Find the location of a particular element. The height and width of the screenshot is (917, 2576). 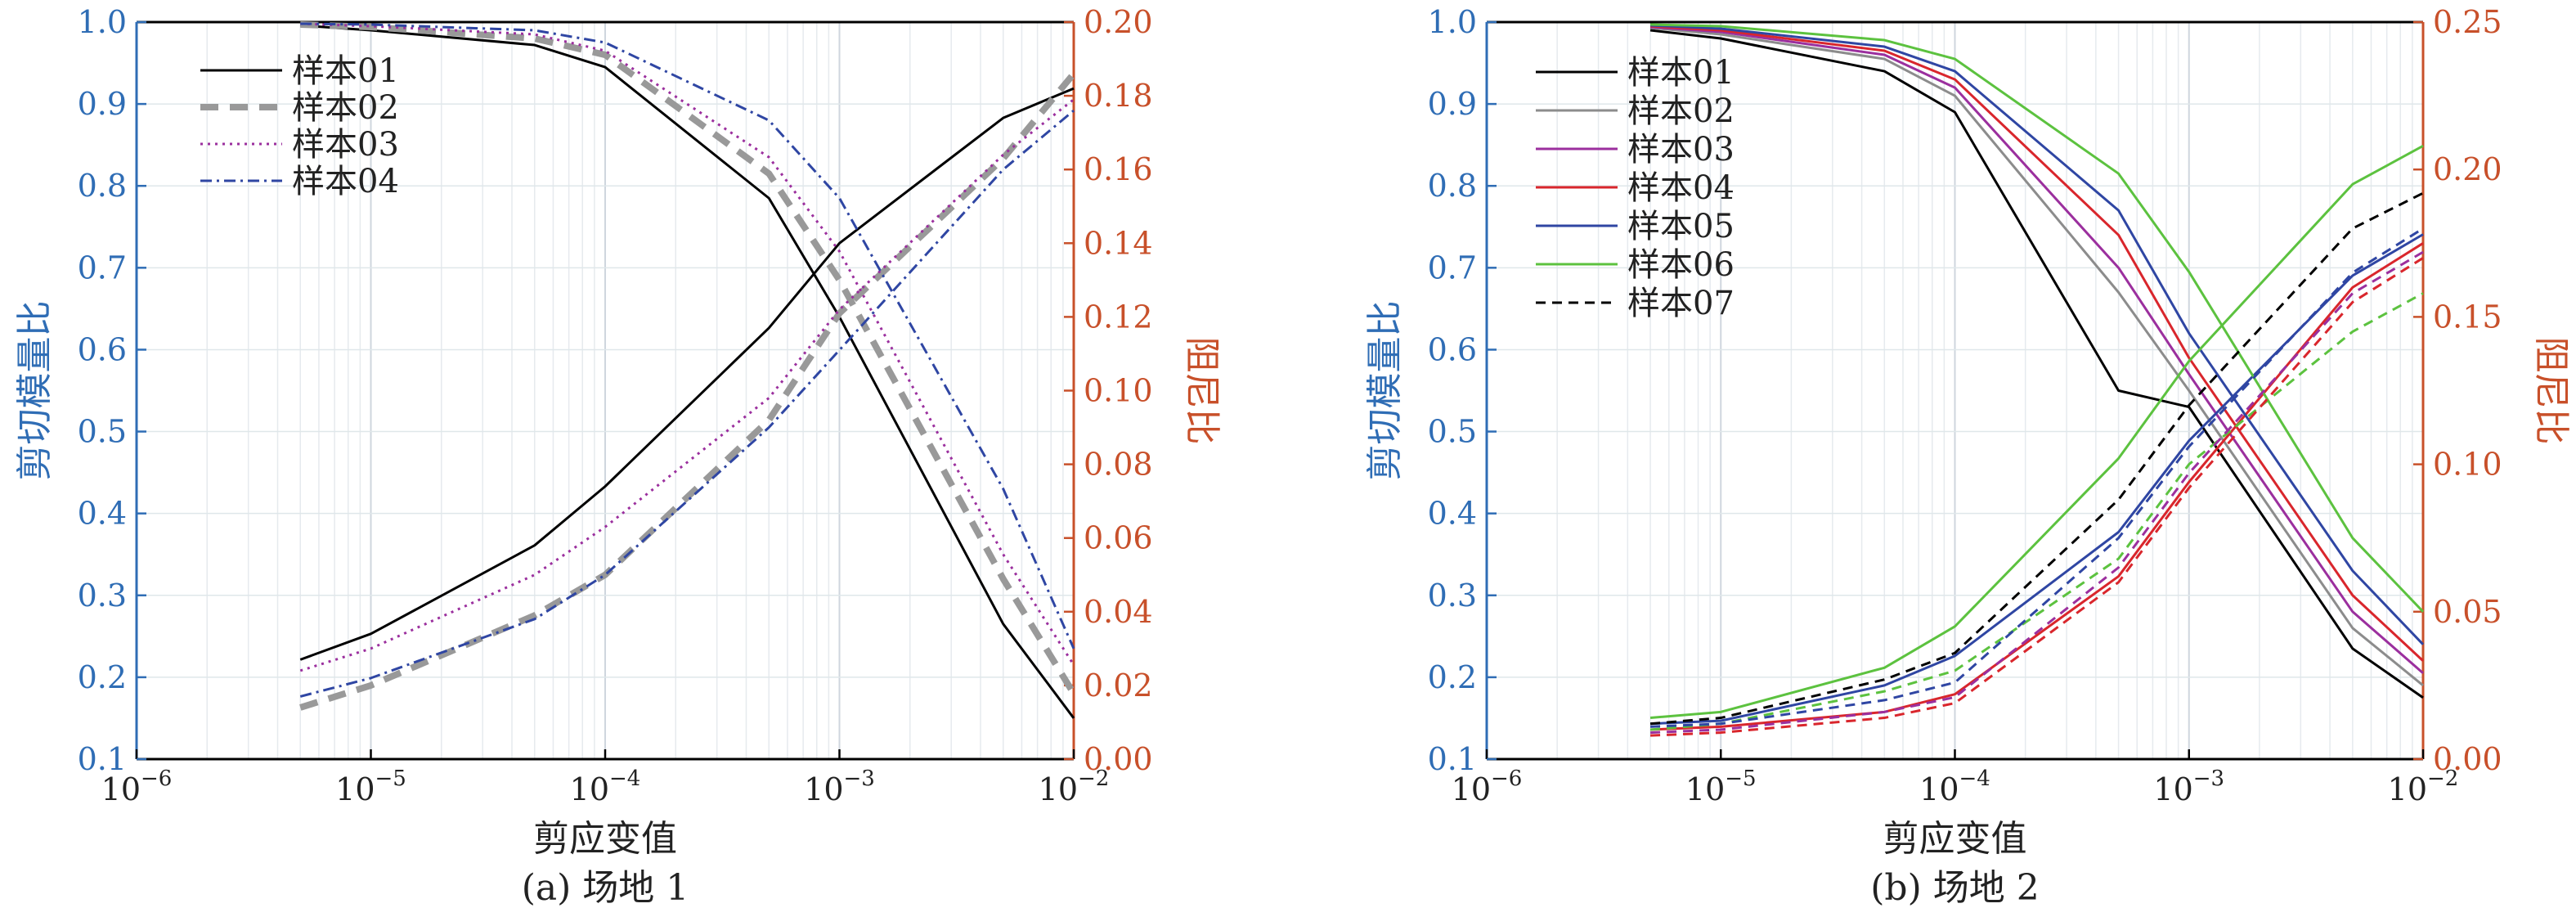

legend-label: 样本05 is located at coordinates (1681, 226).